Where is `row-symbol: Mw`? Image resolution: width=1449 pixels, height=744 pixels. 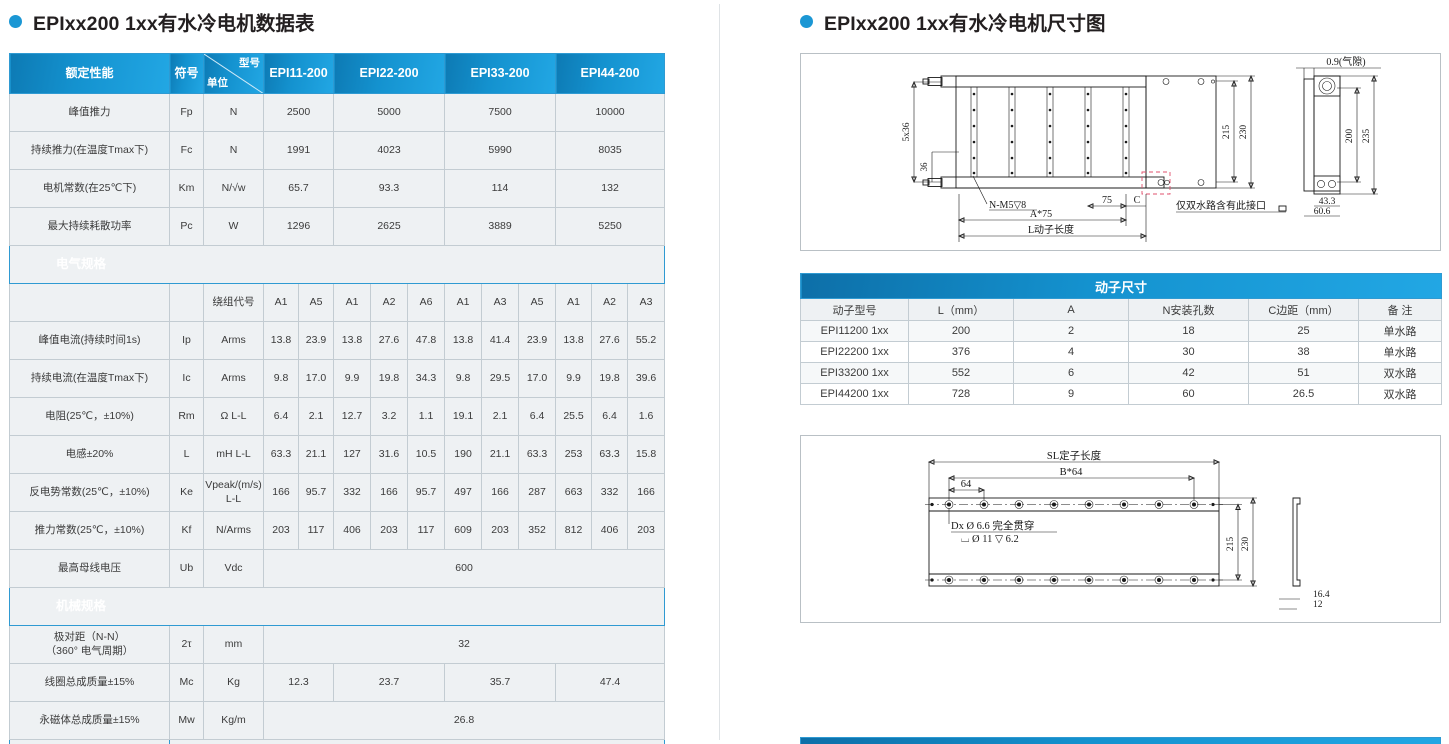 row-symbol: Mw is located at coordinates (186, 720).